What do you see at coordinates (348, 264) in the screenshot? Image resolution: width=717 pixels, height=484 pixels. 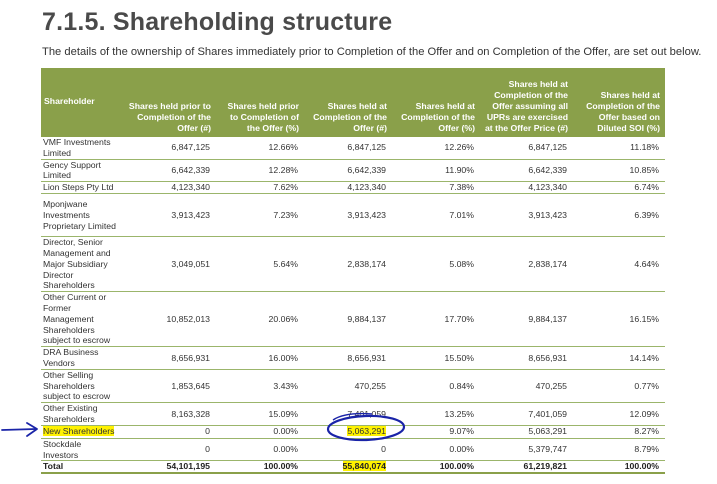 I see `cell-completion-count: 2,838,174` at bounding box center [348, 264].